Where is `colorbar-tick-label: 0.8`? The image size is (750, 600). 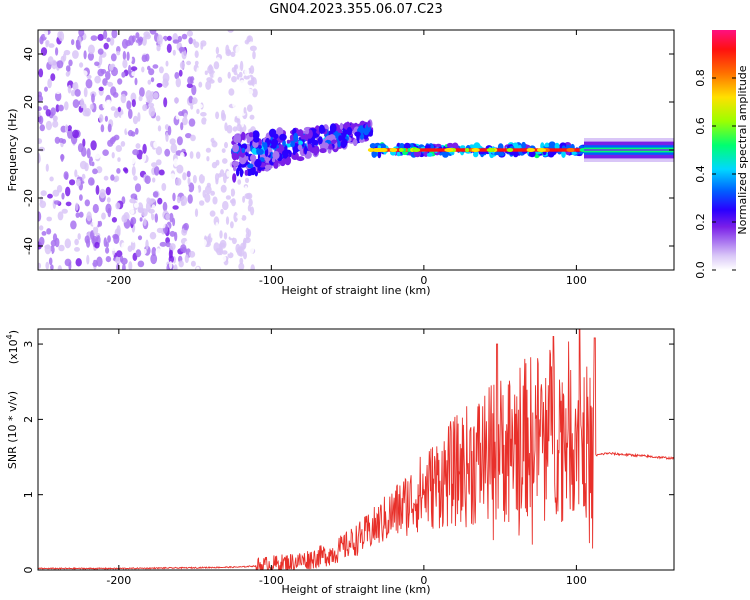 colorbar-tick-label: 0.8 is located at coordinates (700, 78).